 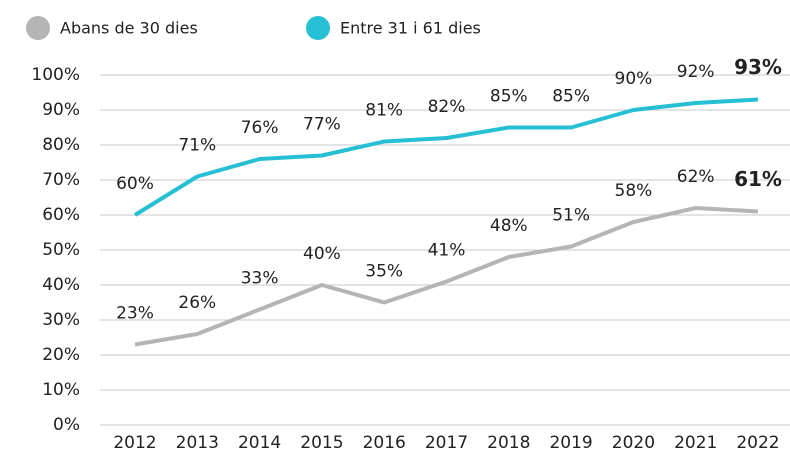 What do you see at coordinates (61, 215) in the screenshot?
I see `y-tick-label: 60%` at bounding box center [61, 215].